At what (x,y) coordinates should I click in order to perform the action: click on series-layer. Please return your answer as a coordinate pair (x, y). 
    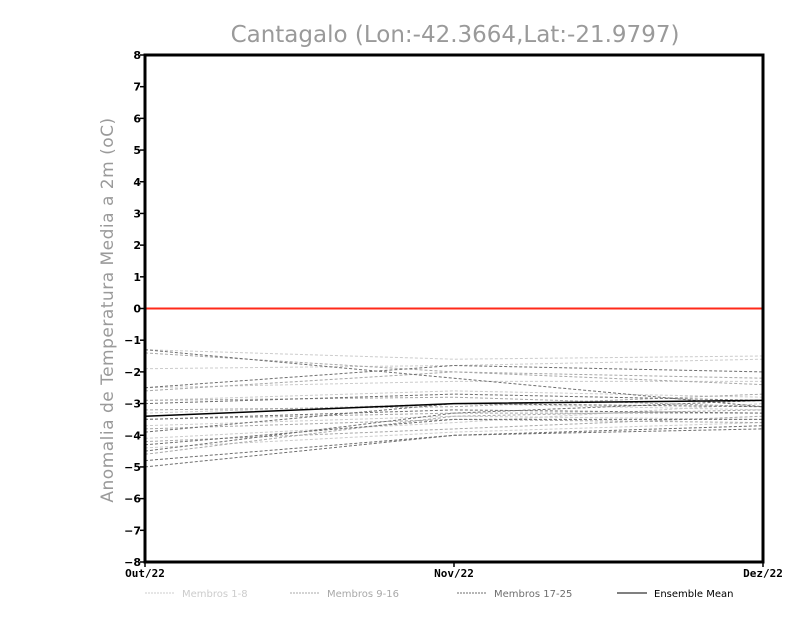
    Looking at the image, I should click on (454, 408).